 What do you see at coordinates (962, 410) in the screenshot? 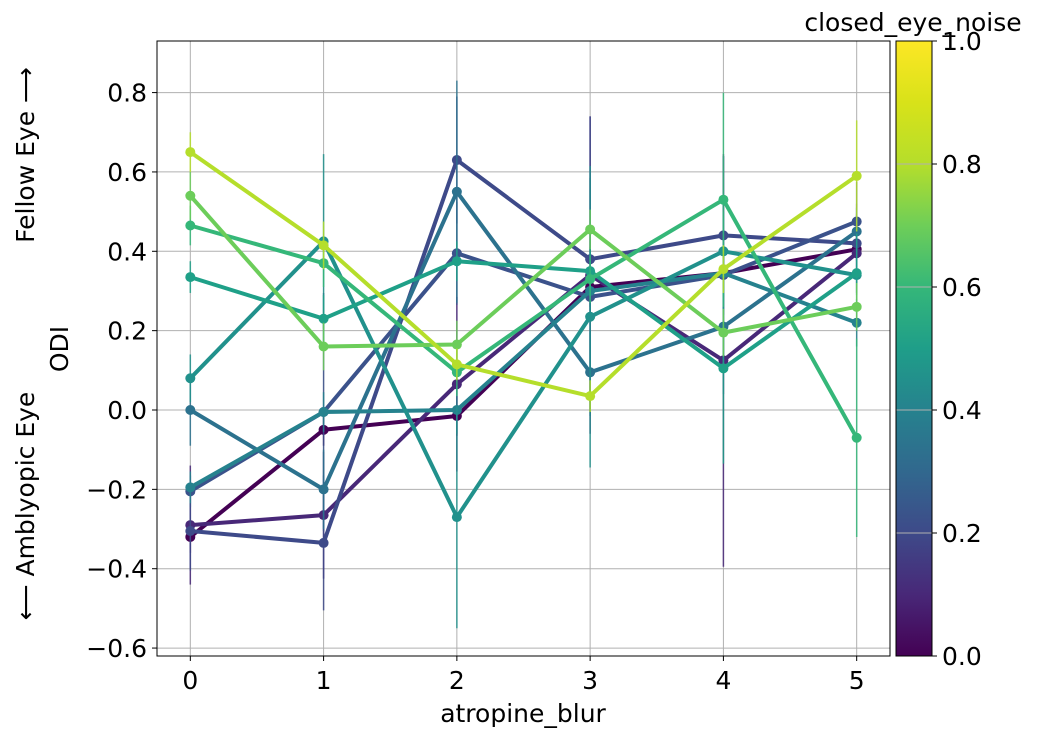
I see `colorbar-tick-label: 0.4` at bounding box center [962, 410].